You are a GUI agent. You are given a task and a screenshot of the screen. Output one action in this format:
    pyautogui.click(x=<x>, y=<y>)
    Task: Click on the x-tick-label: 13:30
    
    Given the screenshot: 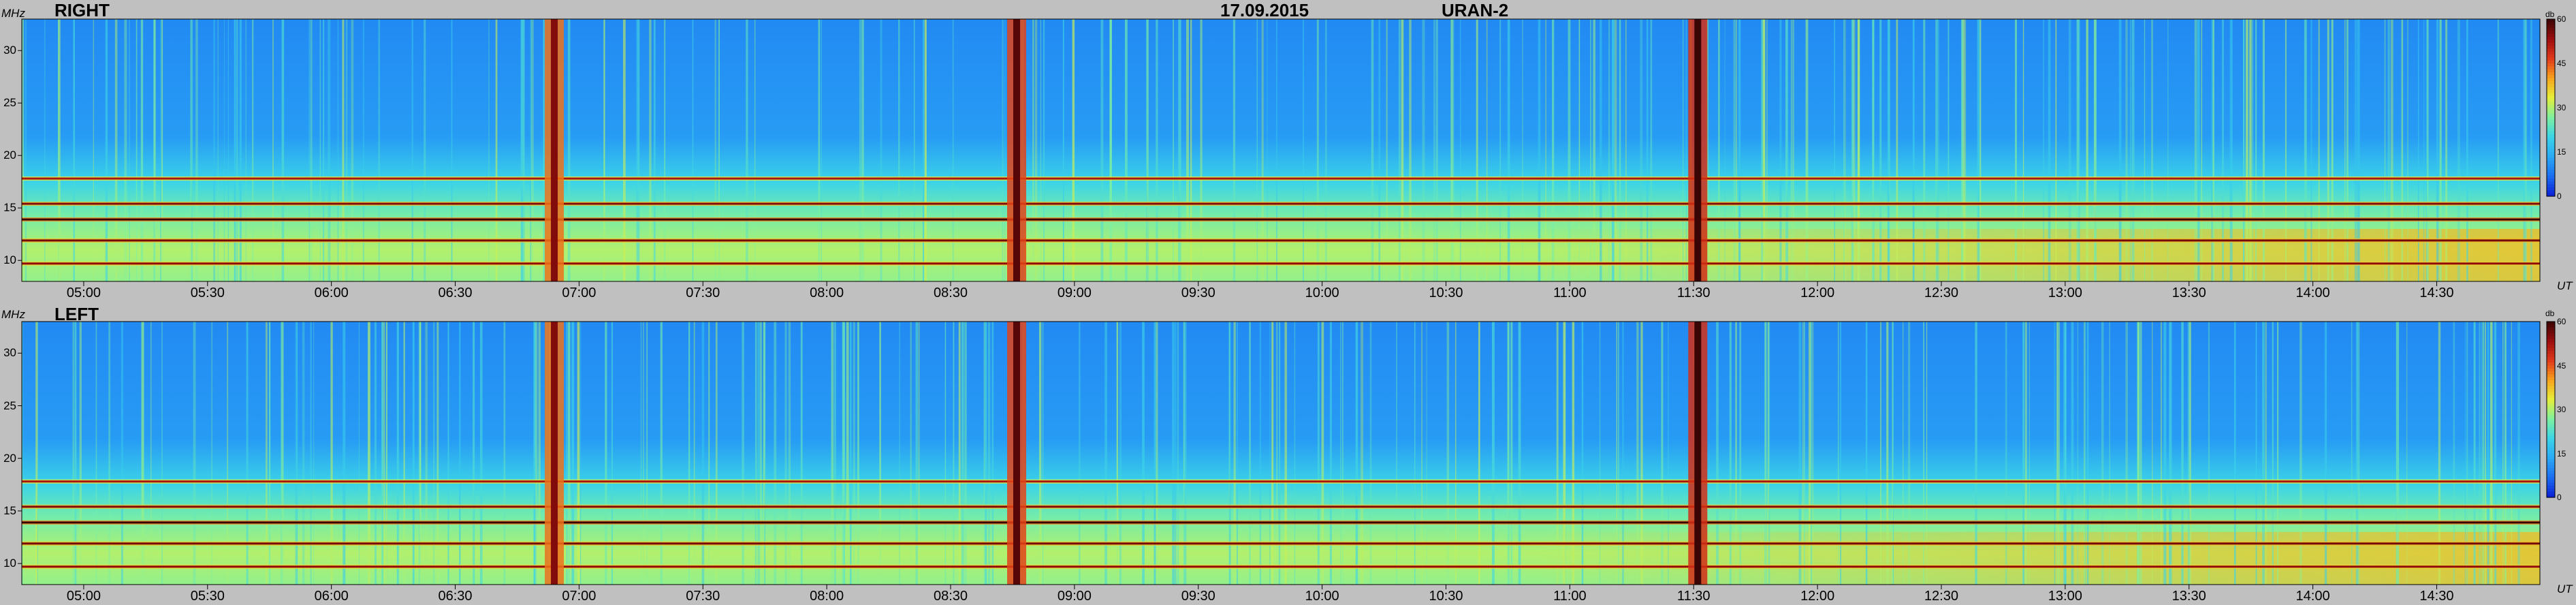 What is the action you would take?
    pyautogui.click(x=2189, y=292)
    